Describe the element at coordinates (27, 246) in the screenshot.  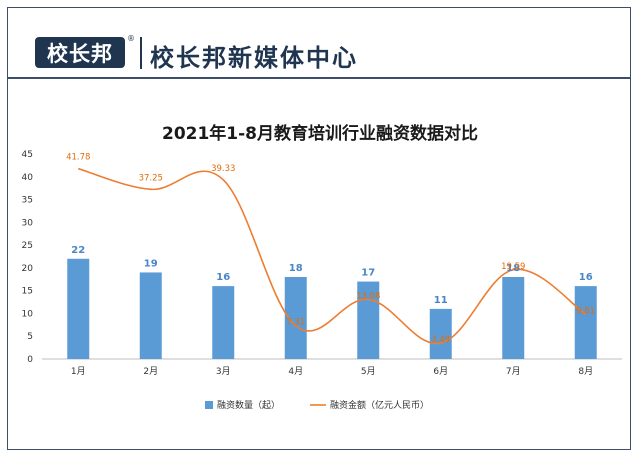
I see `y-tick-label: 25` at that location.